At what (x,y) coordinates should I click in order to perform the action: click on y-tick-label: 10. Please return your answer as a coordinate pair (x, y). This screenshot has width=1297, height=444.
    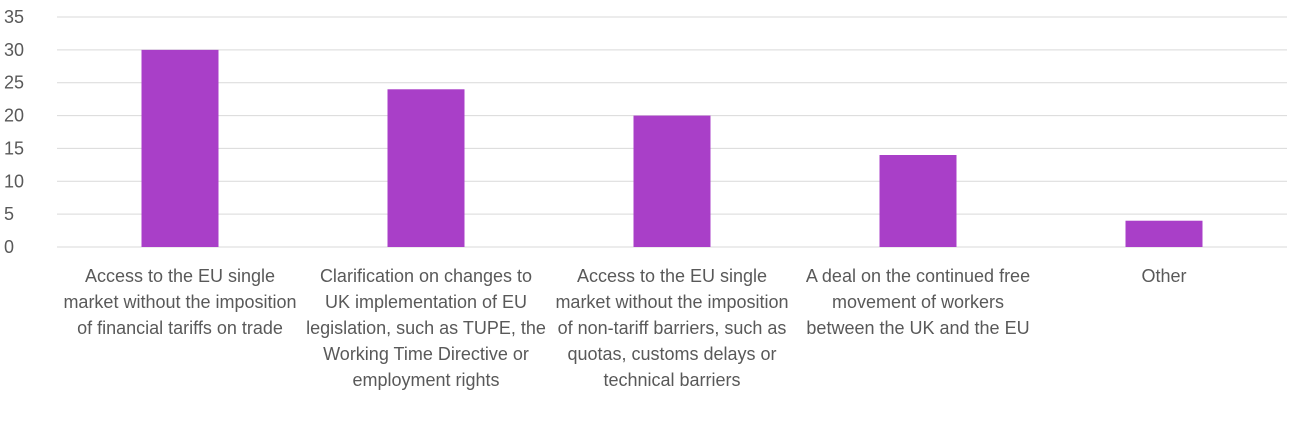
    Looking at the image, I should click on (14, 181).